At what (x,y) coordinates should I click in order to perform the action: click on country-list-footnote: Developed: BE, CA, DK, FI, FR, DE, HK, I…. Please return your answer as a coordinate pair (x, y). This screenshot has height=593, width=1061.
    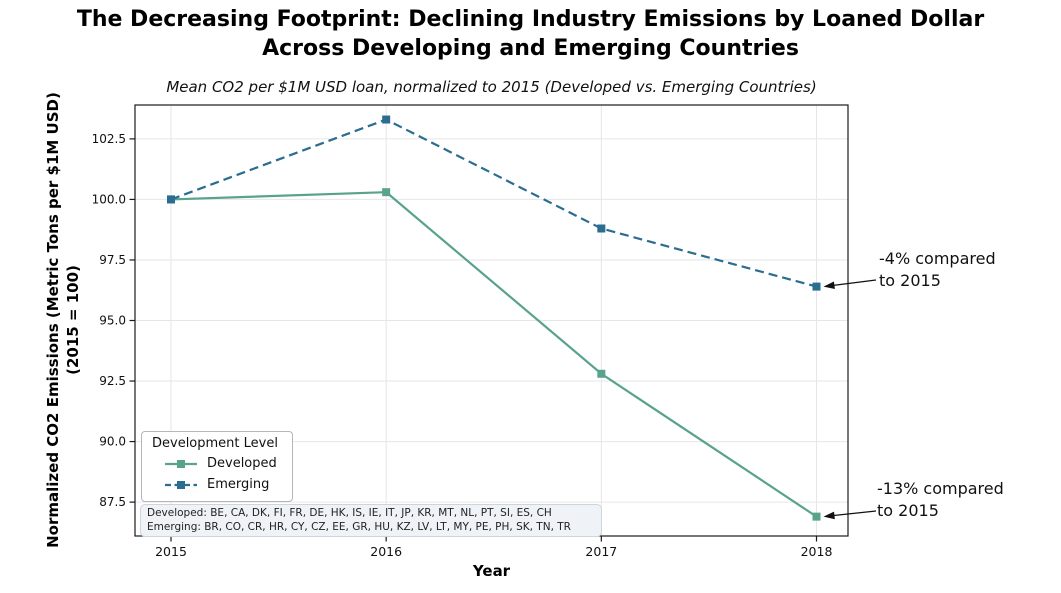
    Looking at the image, I should click on (371, 520).